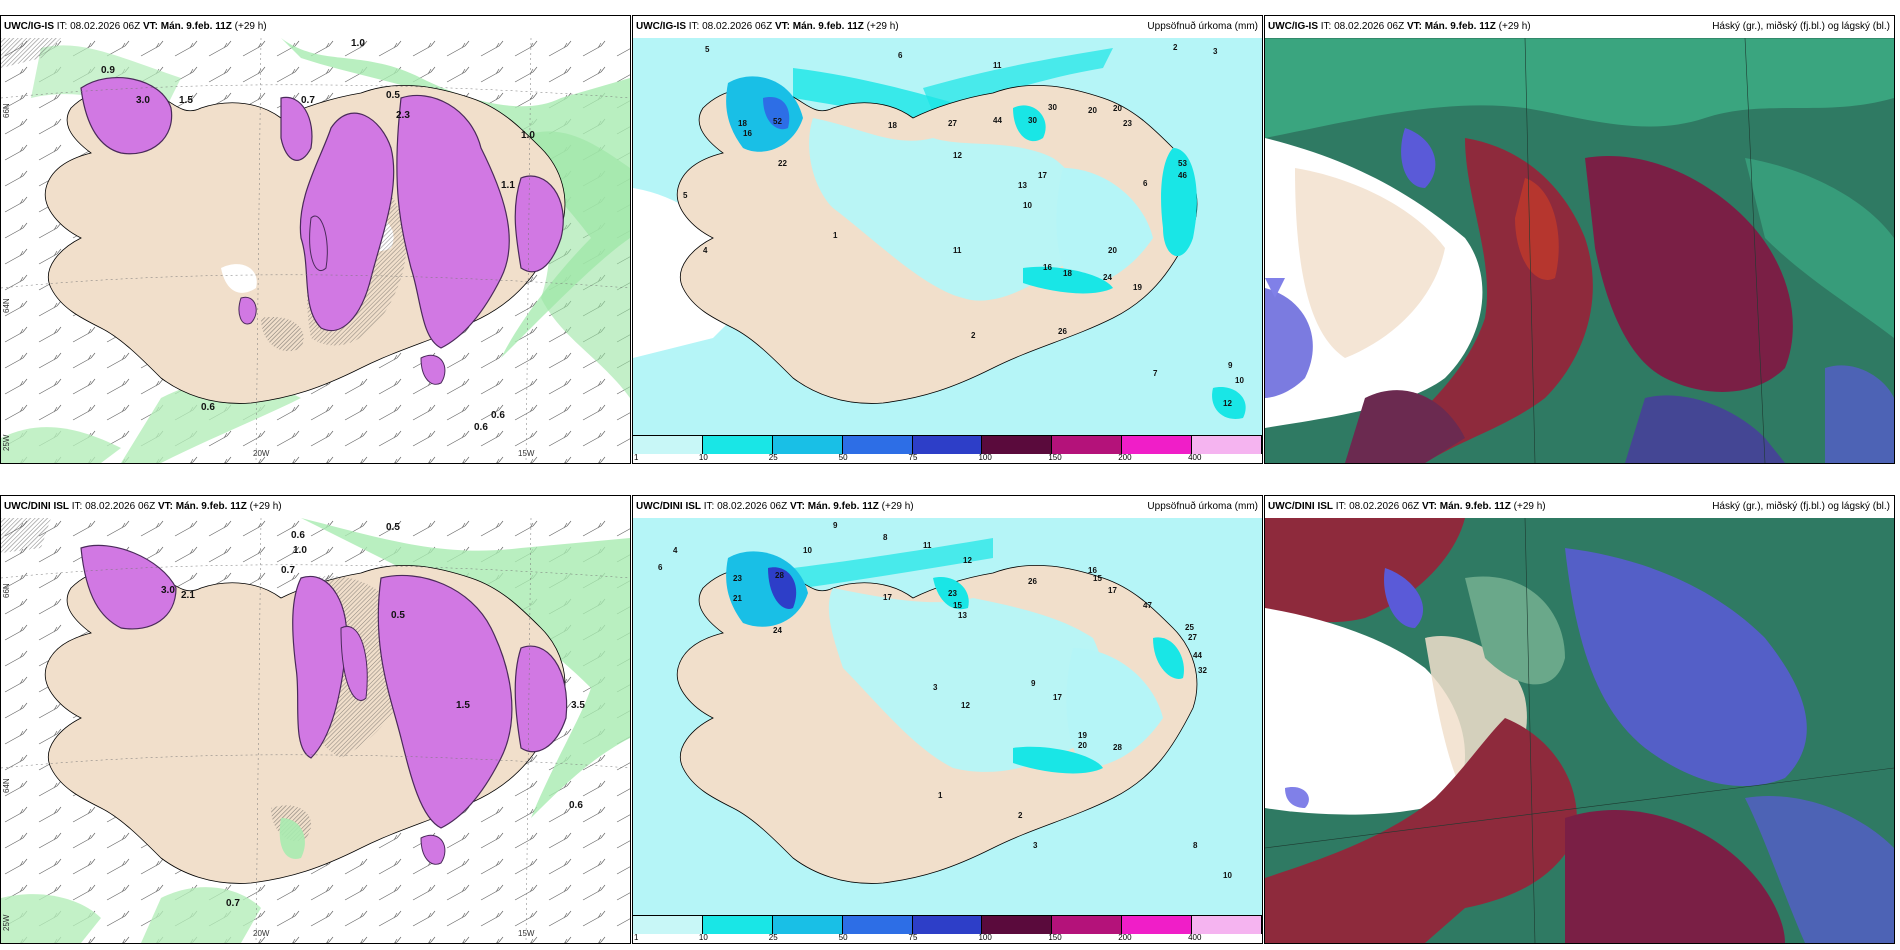 This screenshot has height=950, width=1900. What do you see at coordinates (660, 567) in the screenshot?
I see `svg-text: 6` at bounding box center [660, 567].